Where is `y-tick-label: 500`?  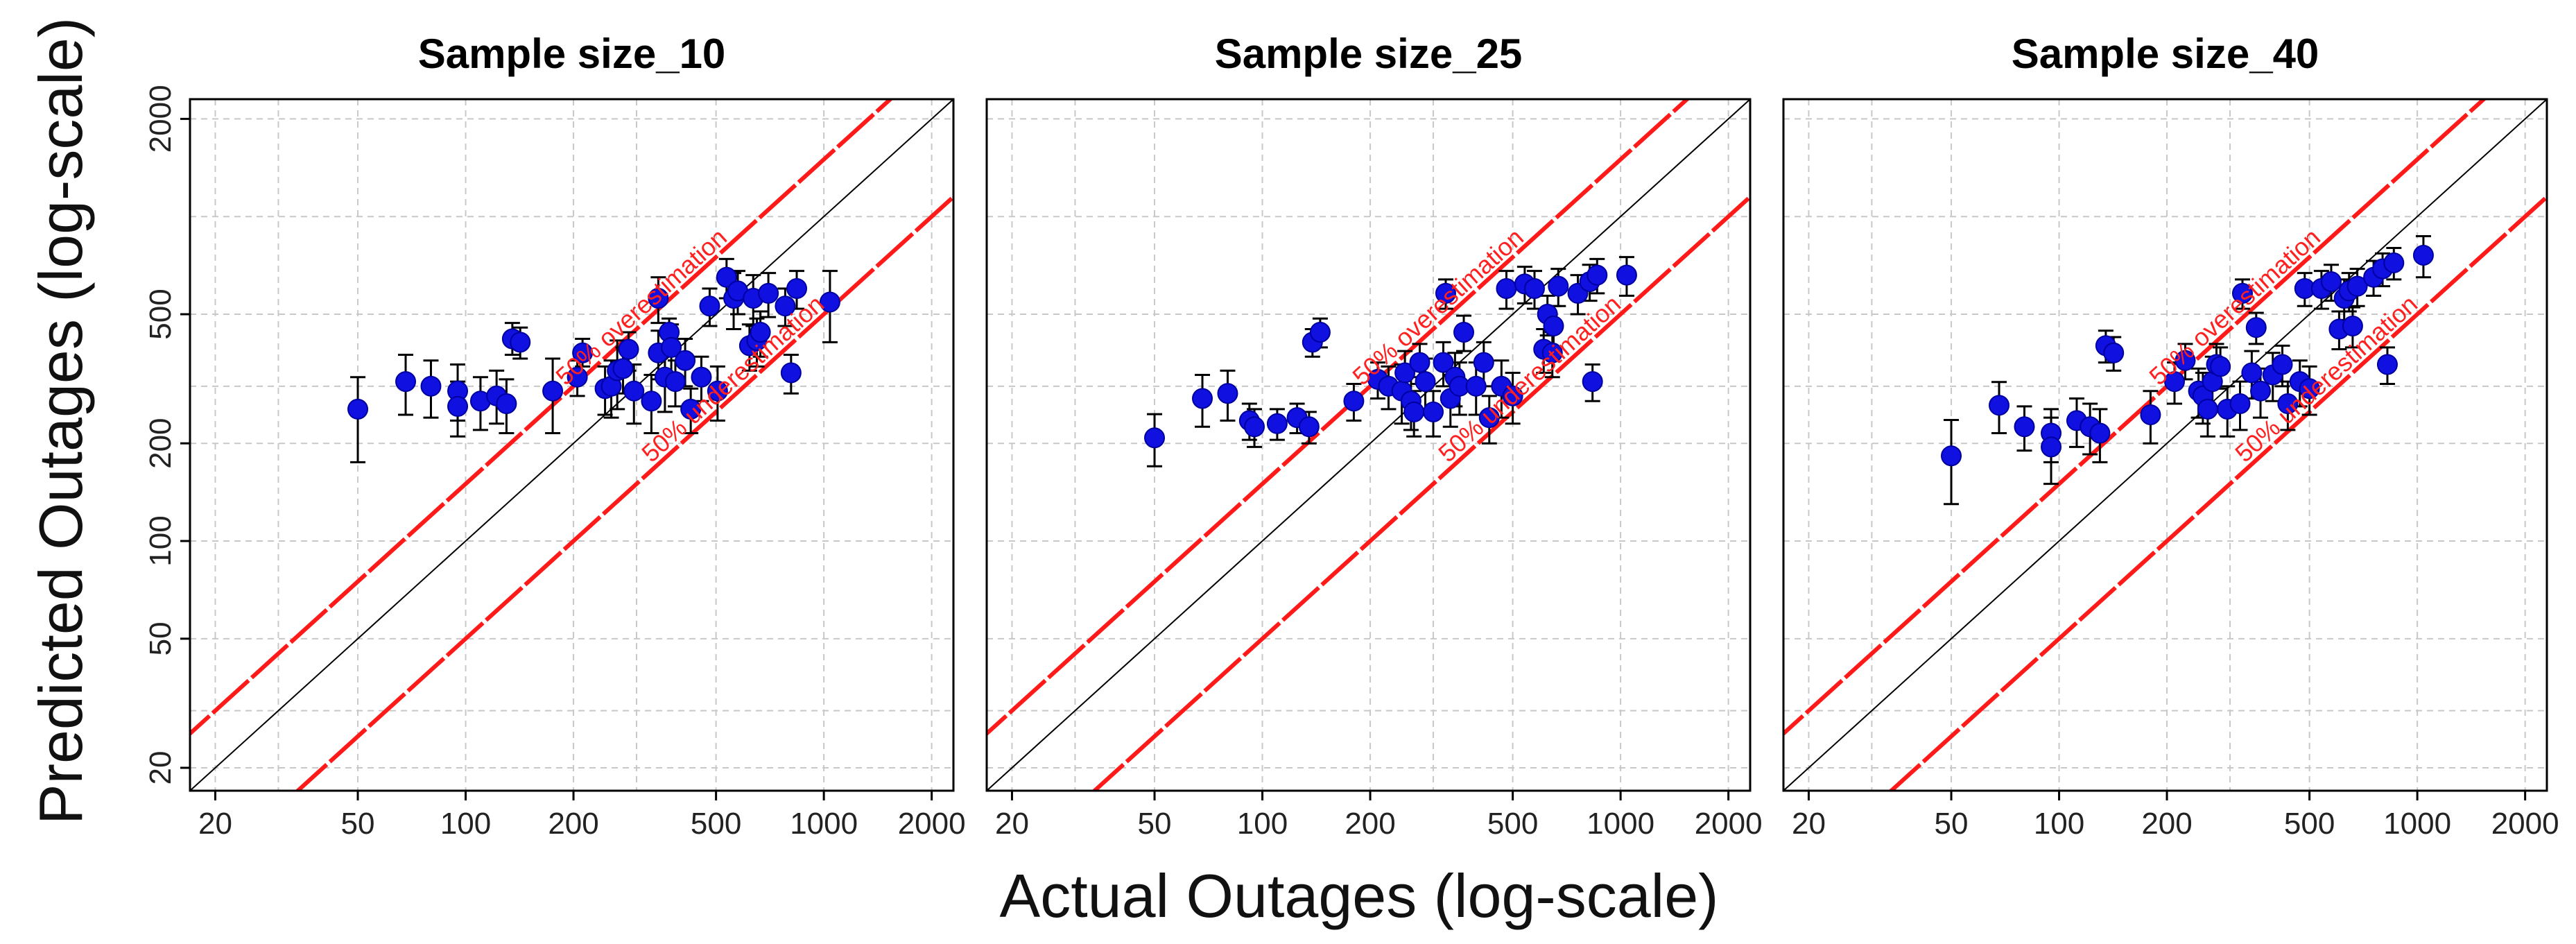
y-tick-label: 500 is located at coordinates (161, 314).